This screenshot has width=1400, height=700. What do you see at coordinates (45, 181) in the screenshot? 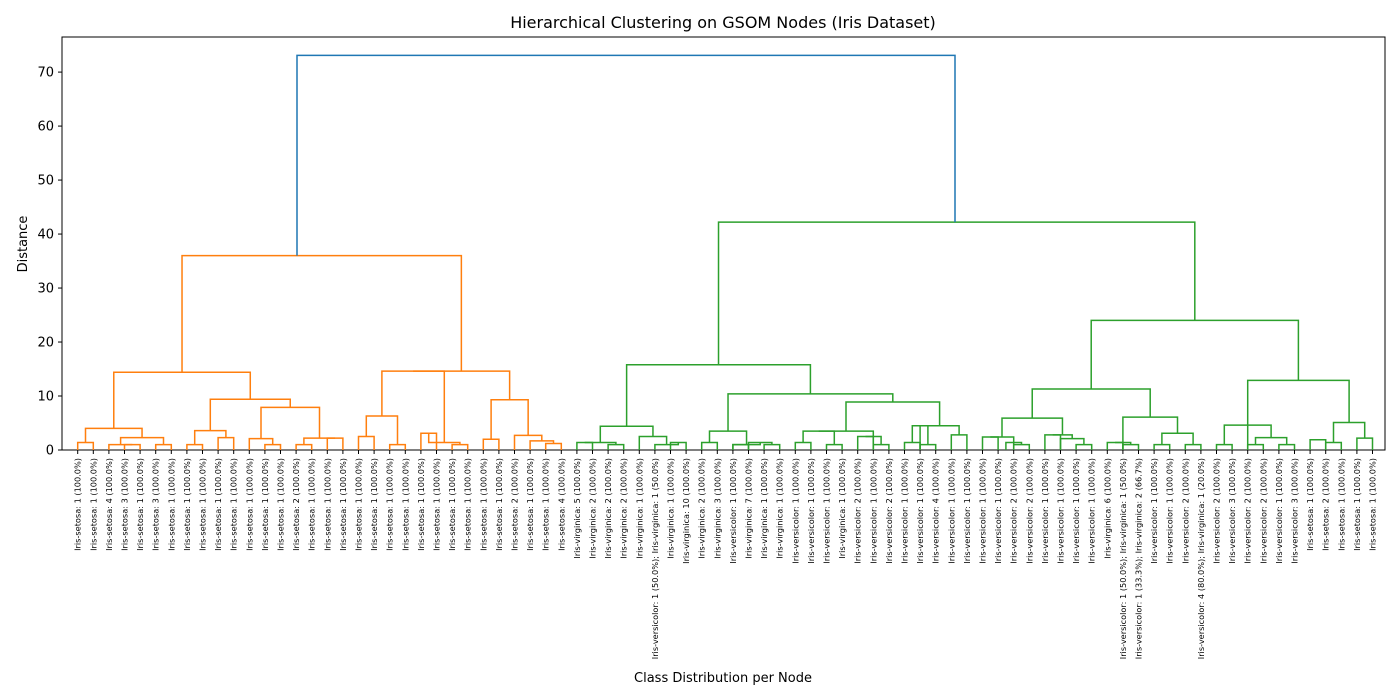
I see `y-tick-label: 50` at bounding box center [45, 181].